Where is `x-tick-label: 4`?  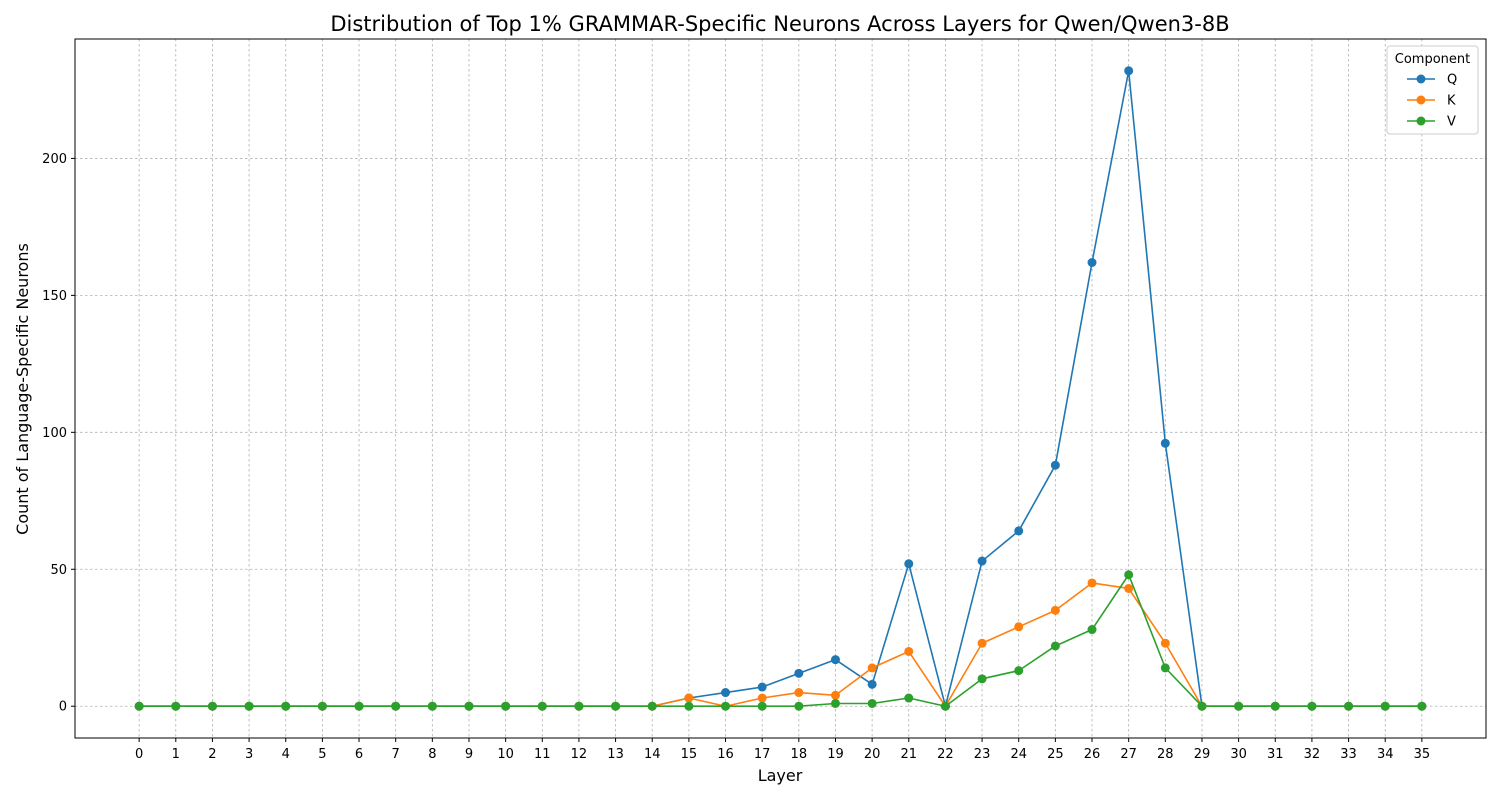
x-tick-label: 4 is located at coordinates (286, 754).